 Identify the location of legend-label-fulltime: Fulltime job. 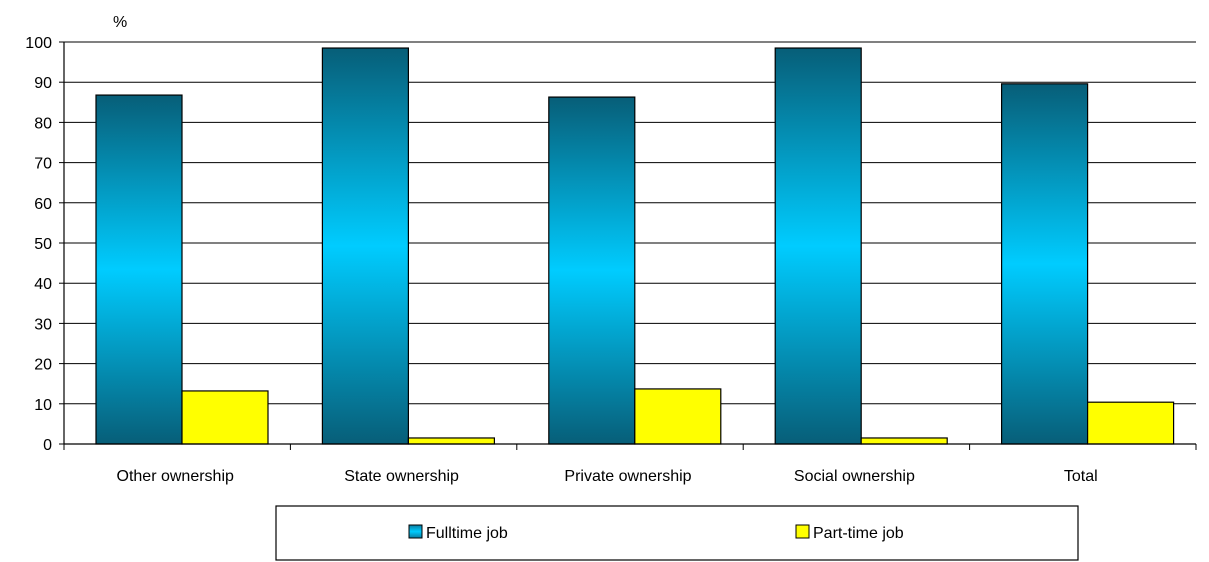
(467, 533).